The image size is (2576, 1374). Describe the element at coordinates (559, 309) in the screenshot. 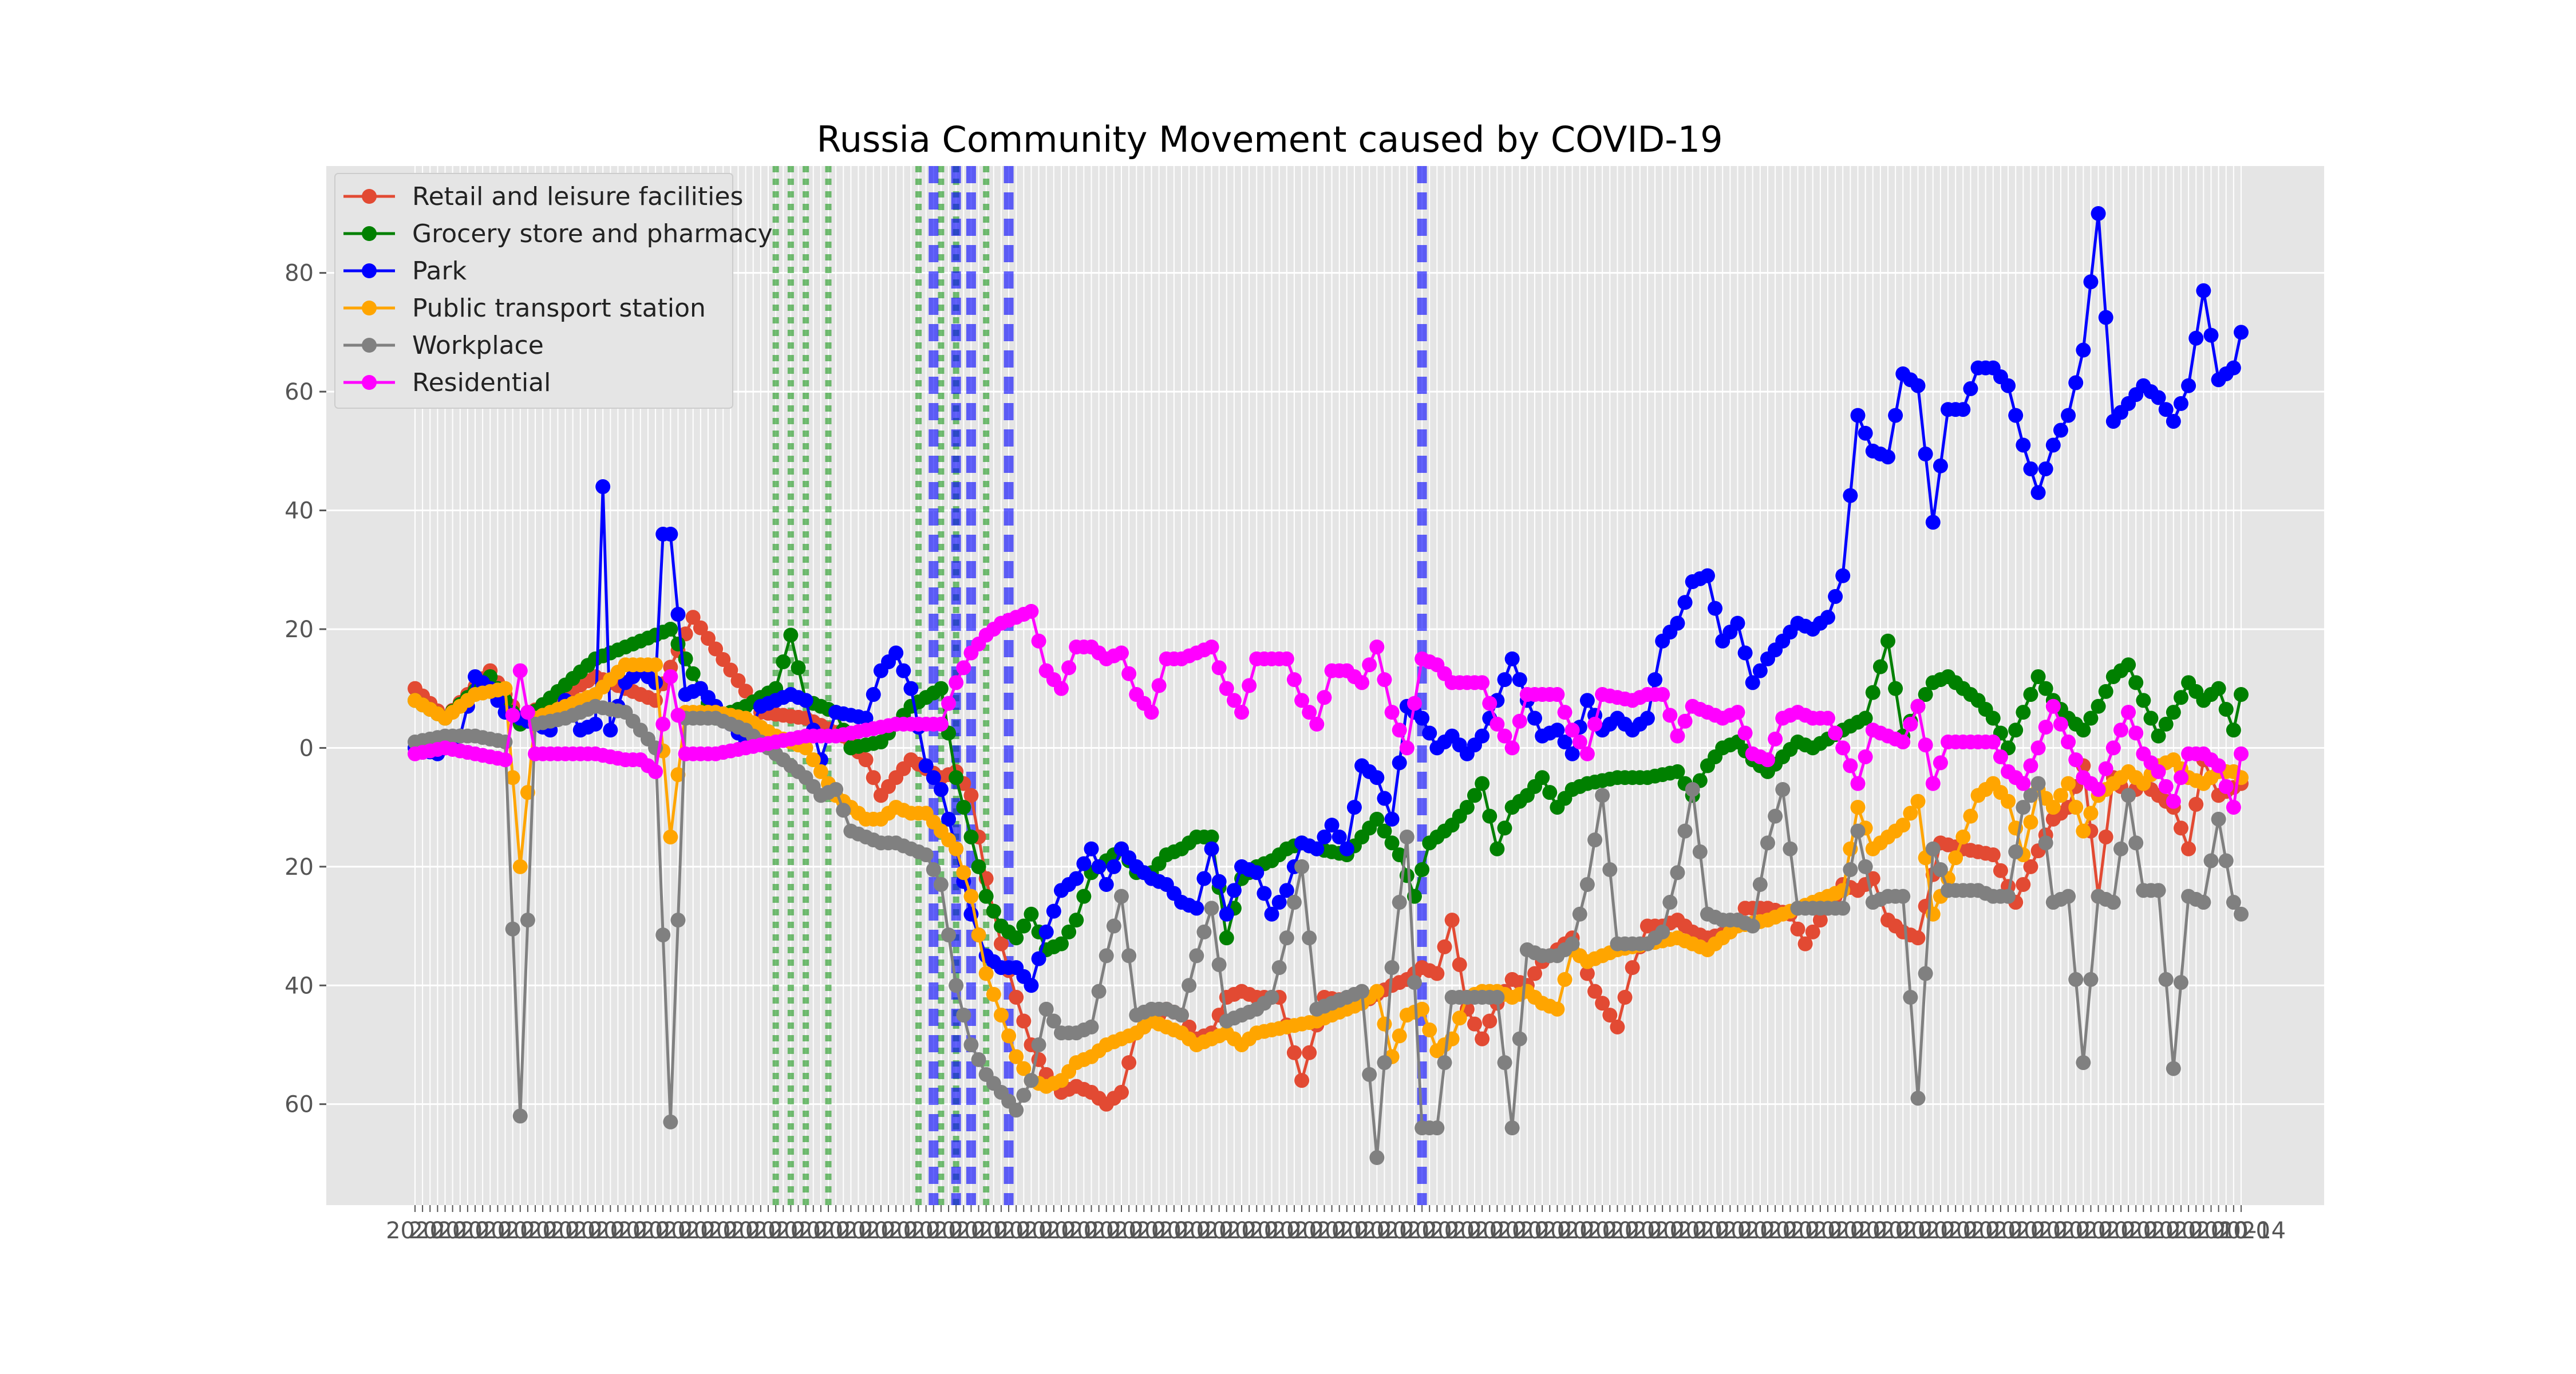

I see `legend-label: Public transport station` at that location.